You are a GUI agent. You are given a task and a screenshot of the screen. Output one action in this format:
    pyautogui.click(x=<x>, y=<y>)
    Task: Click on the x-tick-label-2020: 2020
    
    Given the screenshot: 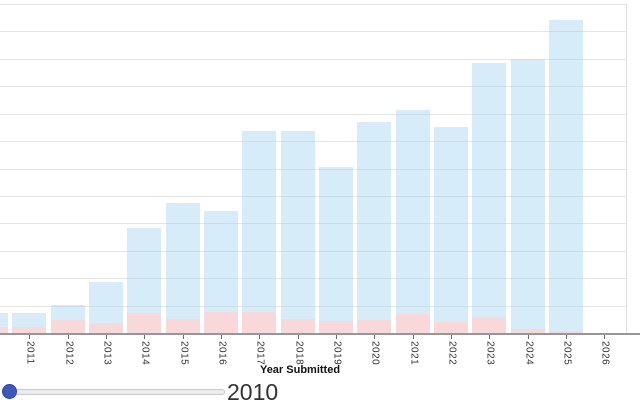 What is the action you would take?
    pyautogui.click(x=375, y=353)
    